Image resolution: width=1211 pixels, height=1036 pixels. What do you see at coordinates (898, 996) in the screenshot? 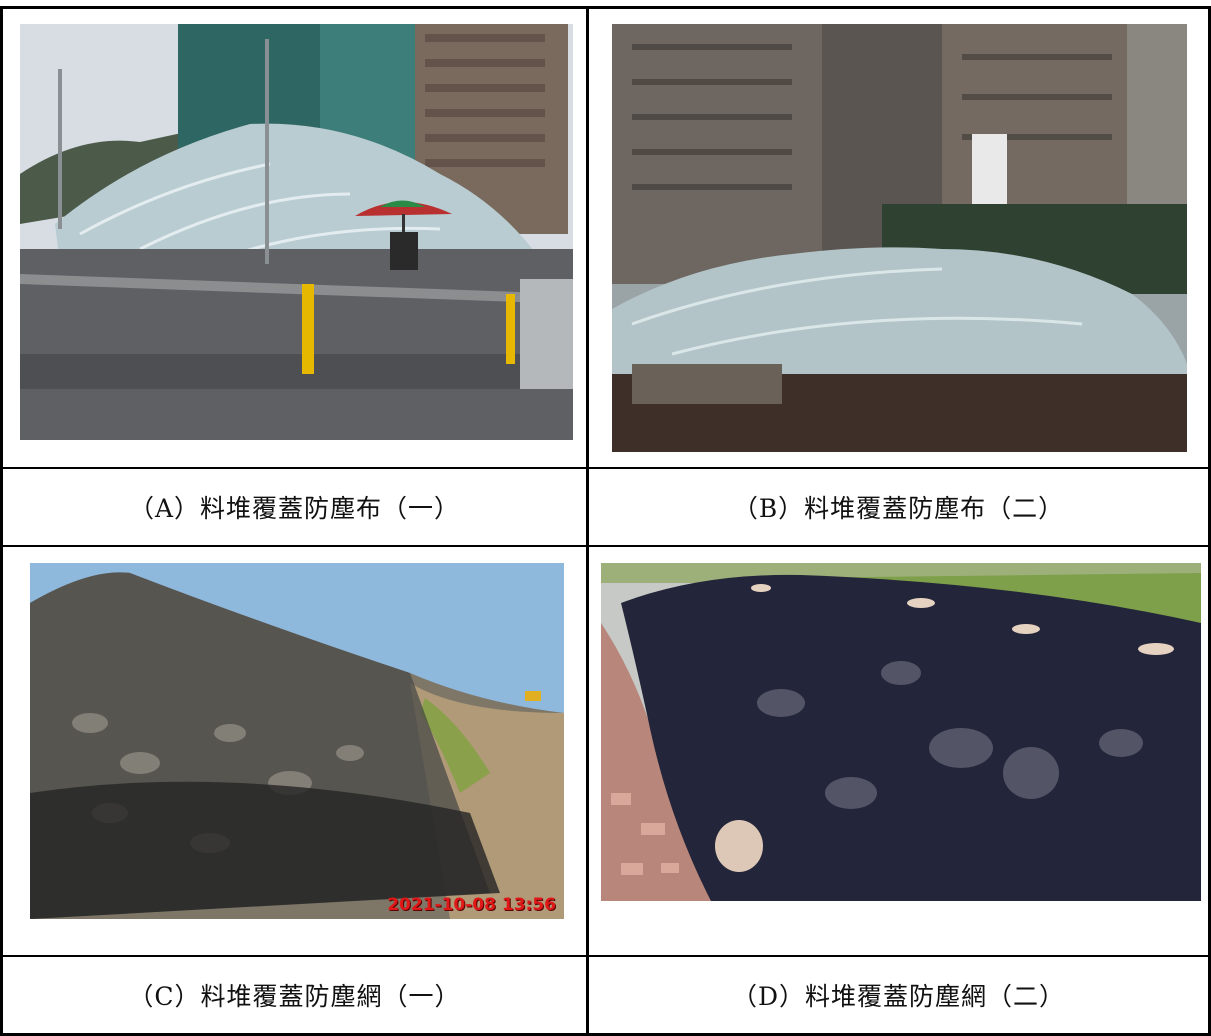
I see `caption-d: （D）料堆覆蓋防塵網（二）` at bounding box center [898, 996].